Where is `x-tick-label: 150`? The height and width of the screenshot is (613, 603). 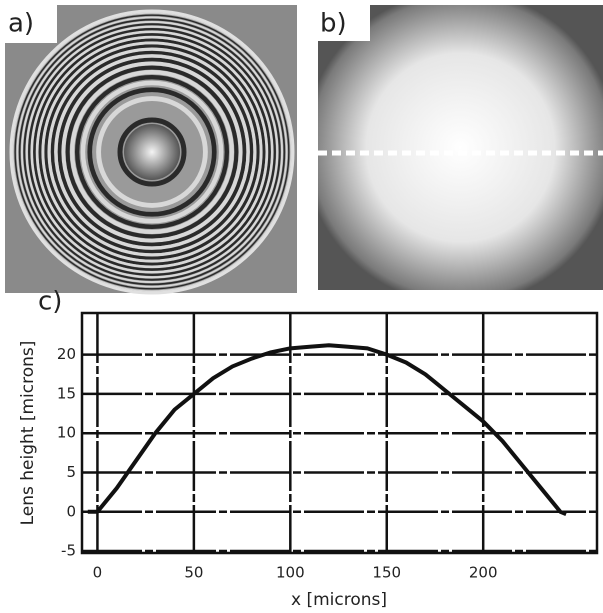
x-tick-label: 150 is located at coordinates (386, 573).